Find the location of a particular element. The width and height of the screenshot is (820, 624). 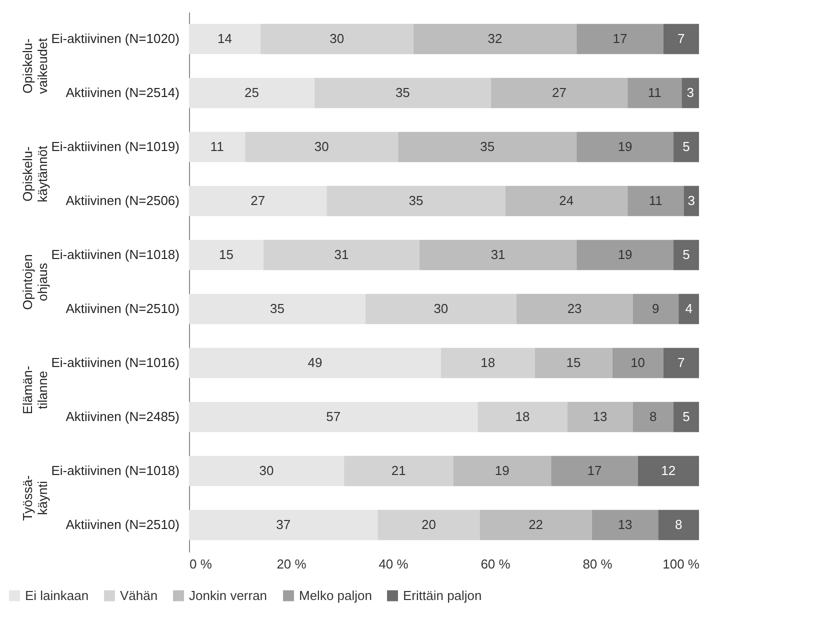

text: Elämän- tilanne is located at coordinates (35, 390).